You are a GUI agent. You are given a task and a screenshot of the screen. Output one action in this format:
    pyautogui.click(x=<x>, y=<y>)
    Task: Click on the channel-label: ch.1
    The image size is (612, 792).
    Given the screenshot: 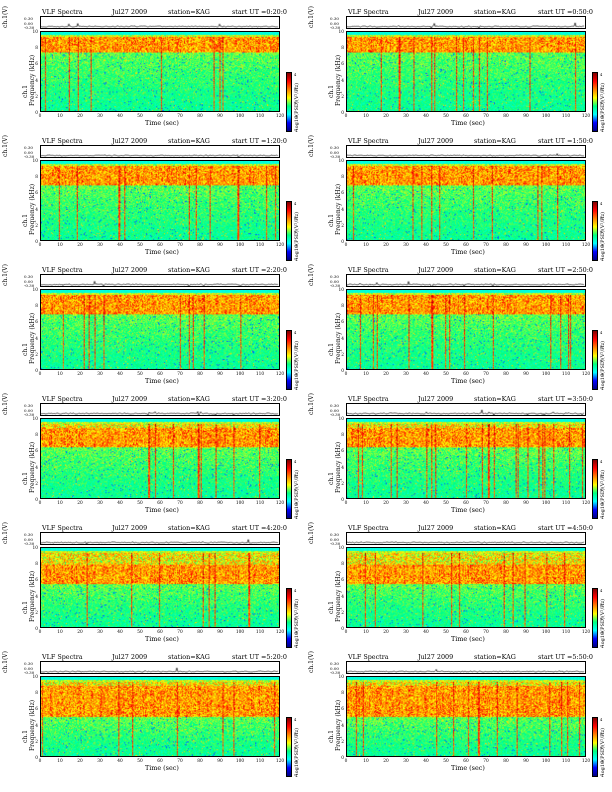 What is the action you would take?
    pyautogui.click(x=331, y=478)
    